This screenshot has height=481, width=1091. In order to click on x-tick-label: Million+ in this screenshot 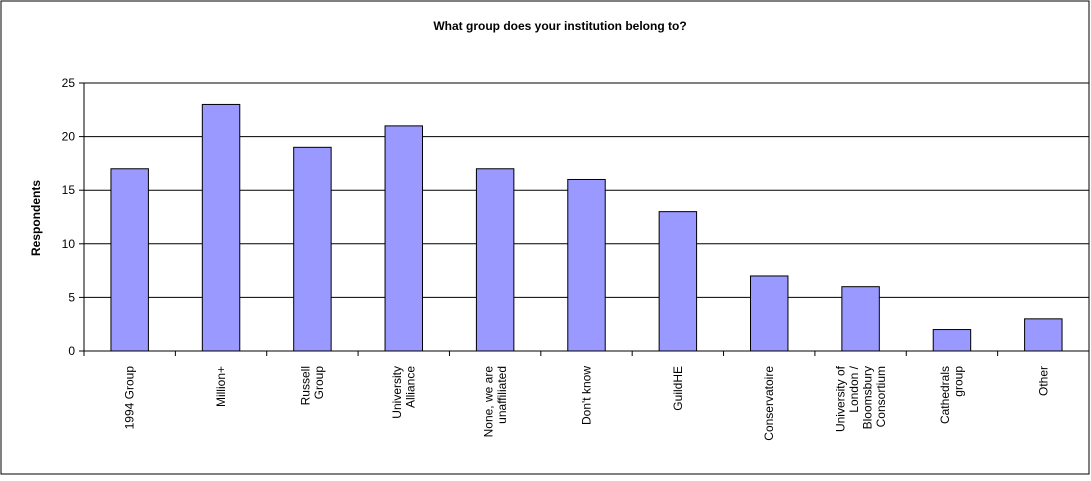, I will do `click(221, 386)`.